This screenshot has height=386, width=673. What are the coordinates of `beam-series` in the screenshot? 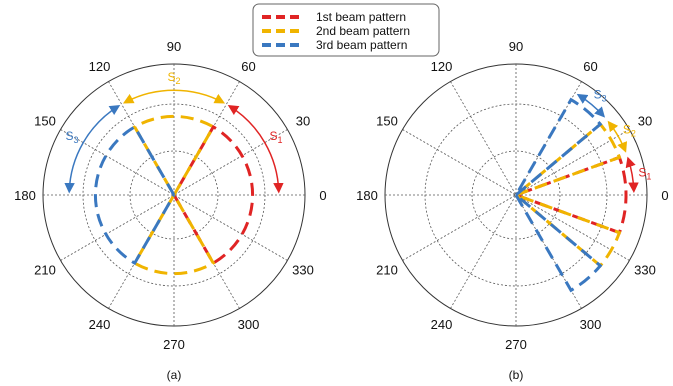 It's located at (174, 195).